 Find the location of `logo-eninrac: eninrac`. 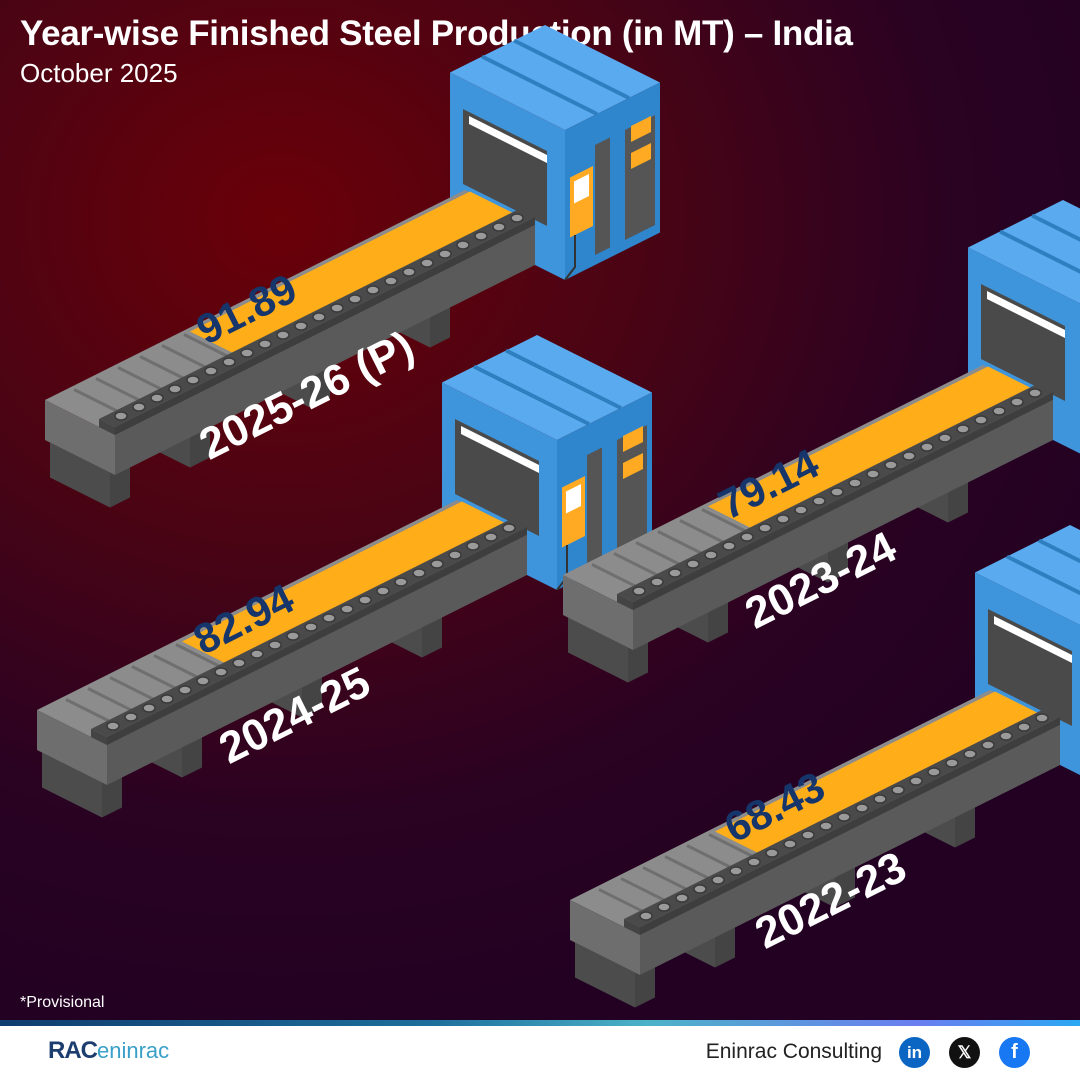

logo-eninrac: eninrac is located at coordinates (133, 1050).